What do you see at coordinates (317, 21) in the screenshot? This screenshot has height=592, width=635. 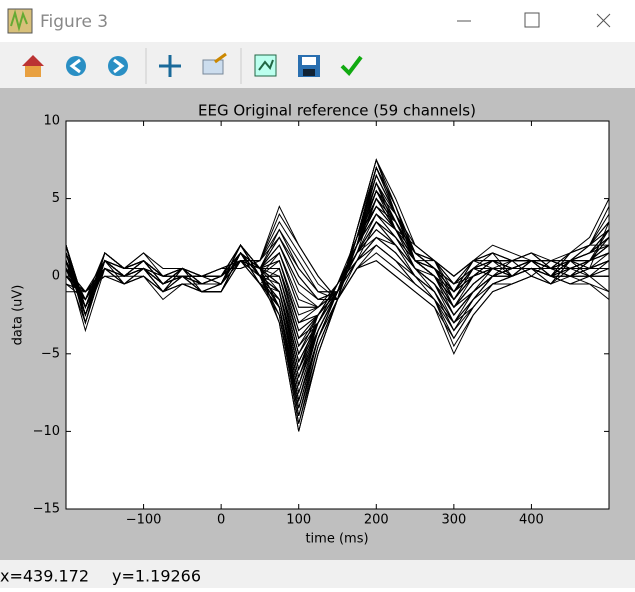 I see `title-bar` at bounding box center [317, 21].